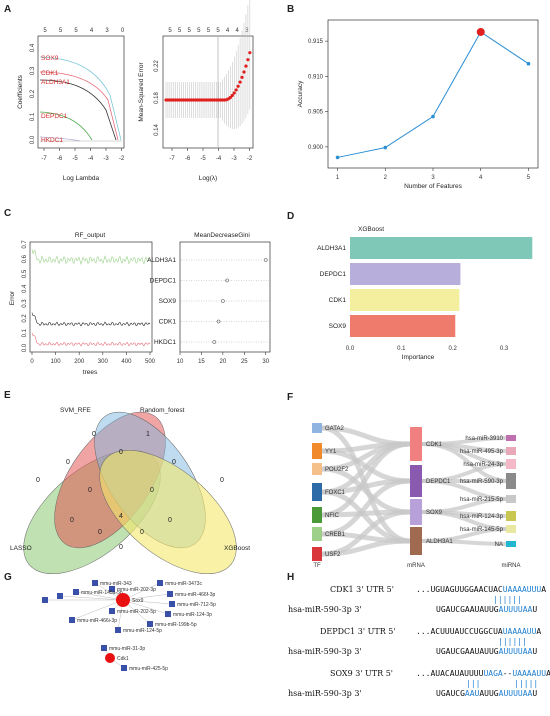  What do you see at coordinates (147, 602) in the screenshot?
I see `network-edge` at bounding box center [147, 602].